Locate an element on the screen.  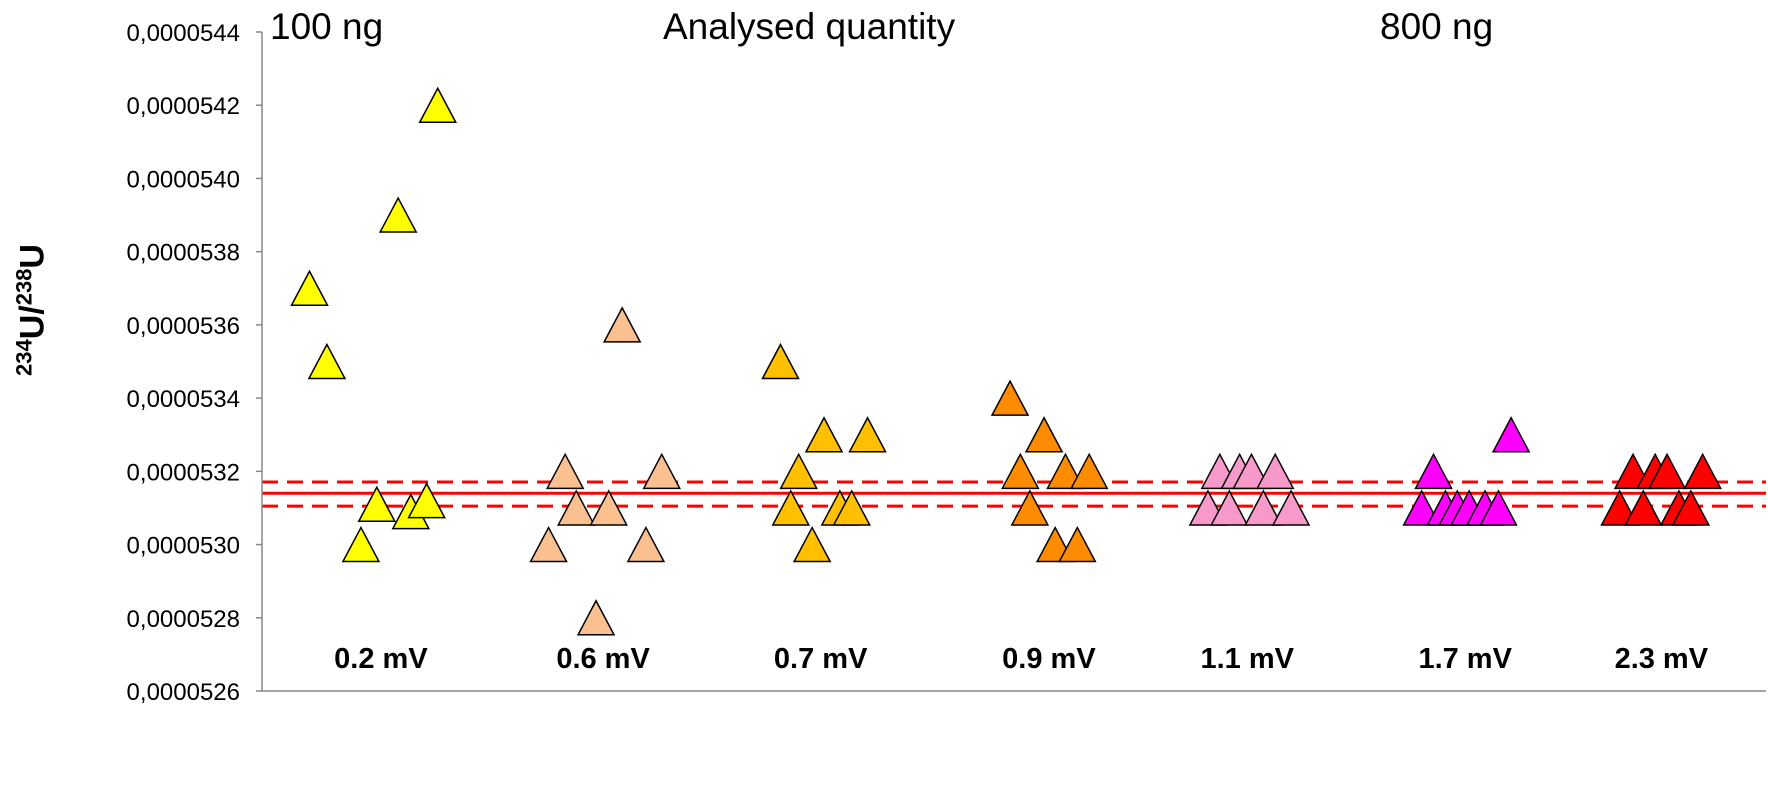
y-tick-label: 0,0000544 is located at coordinates (183, 33).